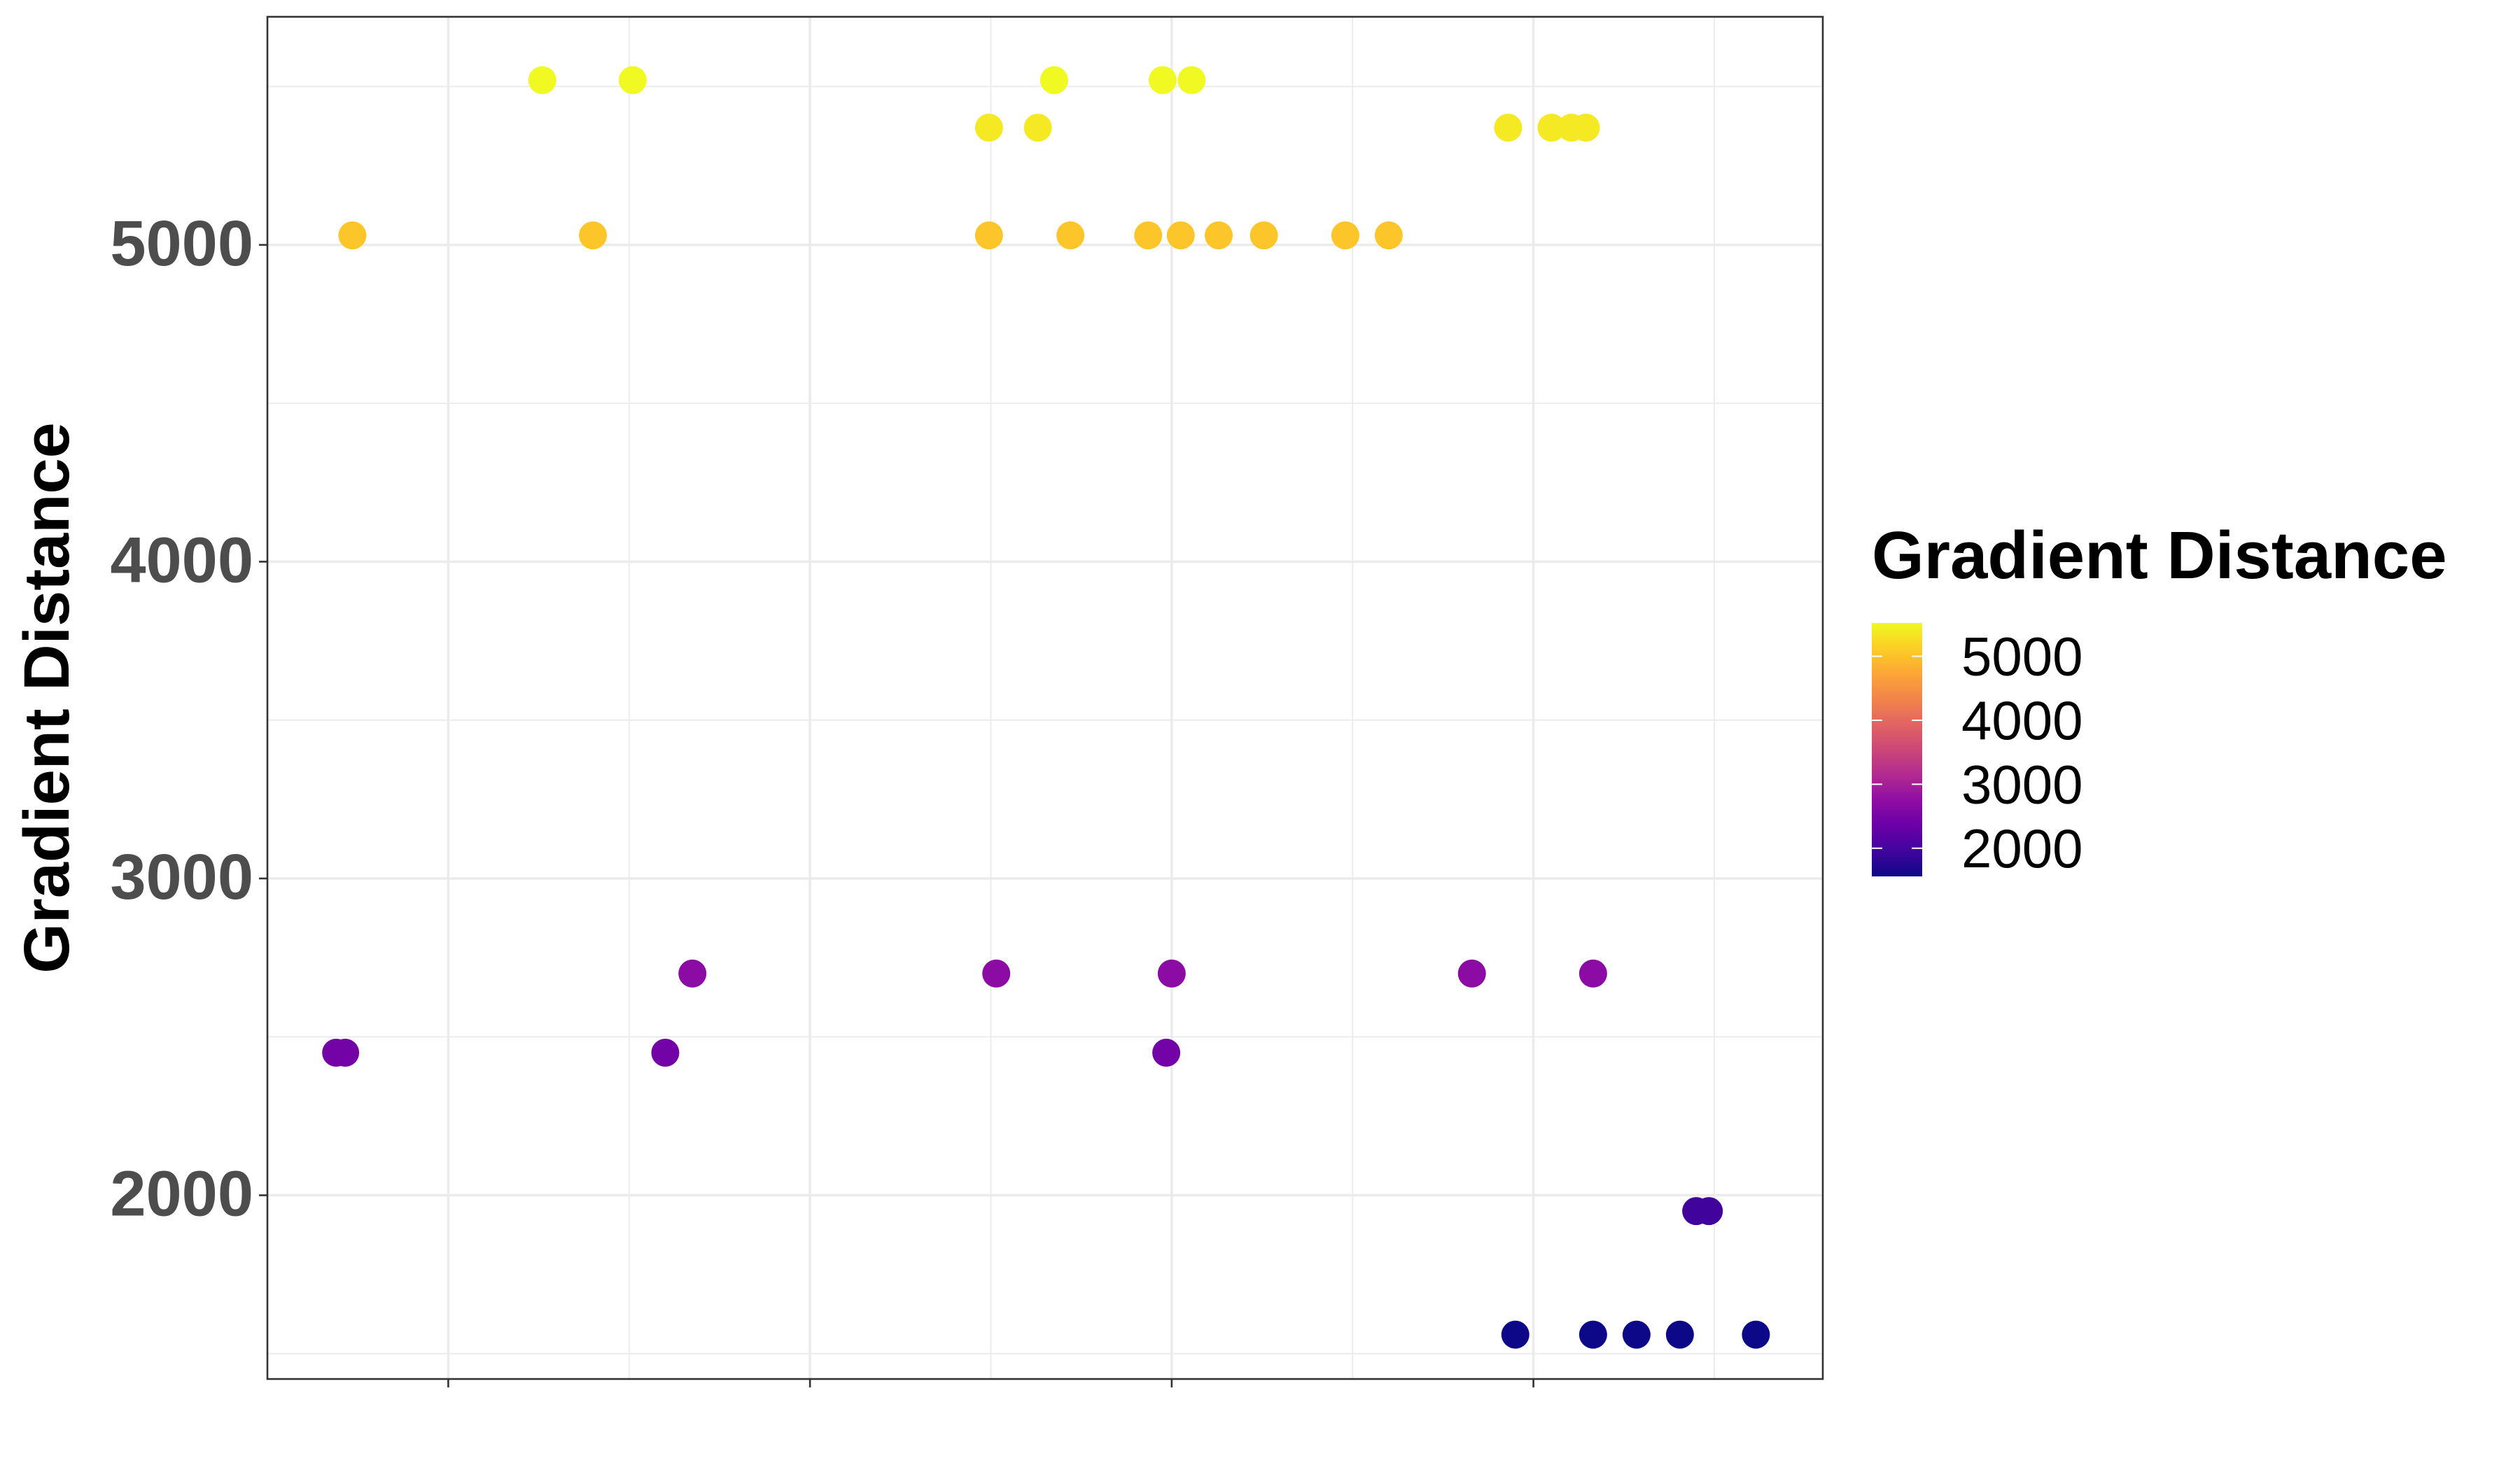  What do you see at coordinates (2159, 555) in the screenshot?
I see `legend-title: Gradient Distance` at bounding box center [2159, 555].